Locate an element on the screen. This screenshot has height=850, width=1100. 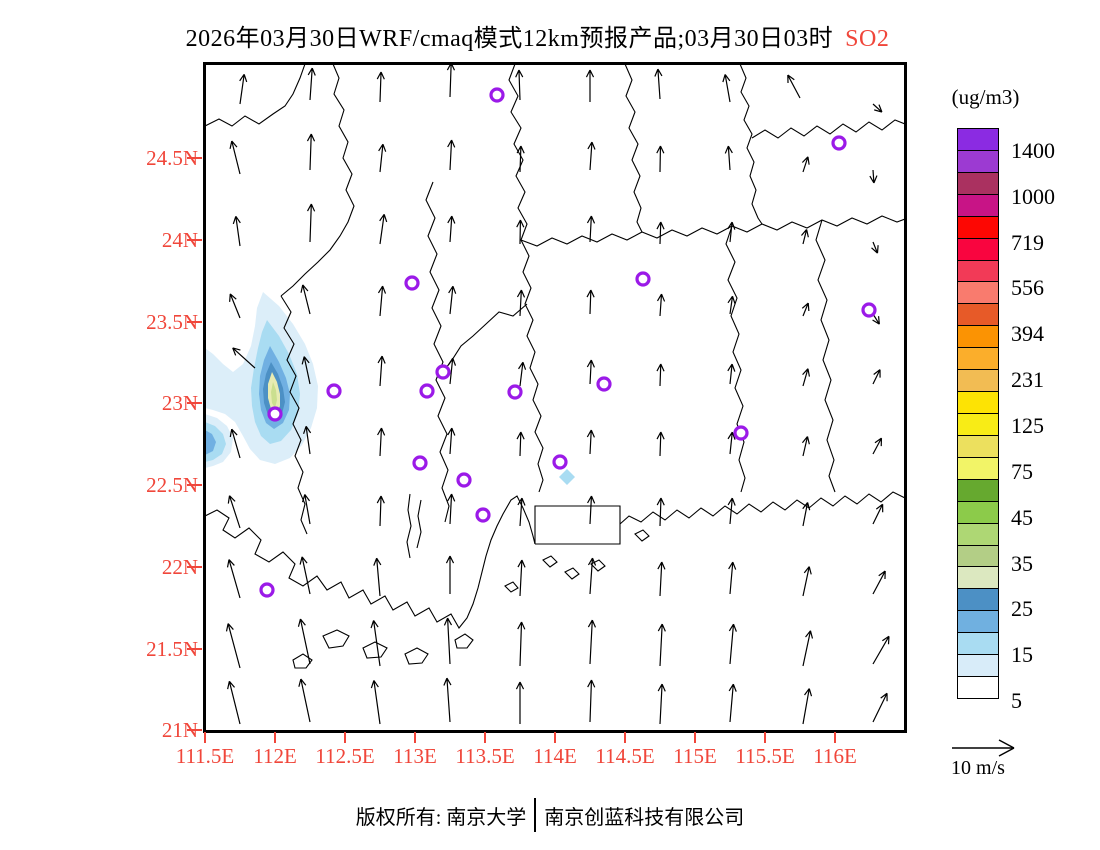
wind-legend-label: 10 m/s is located at coordinates (978, 768).